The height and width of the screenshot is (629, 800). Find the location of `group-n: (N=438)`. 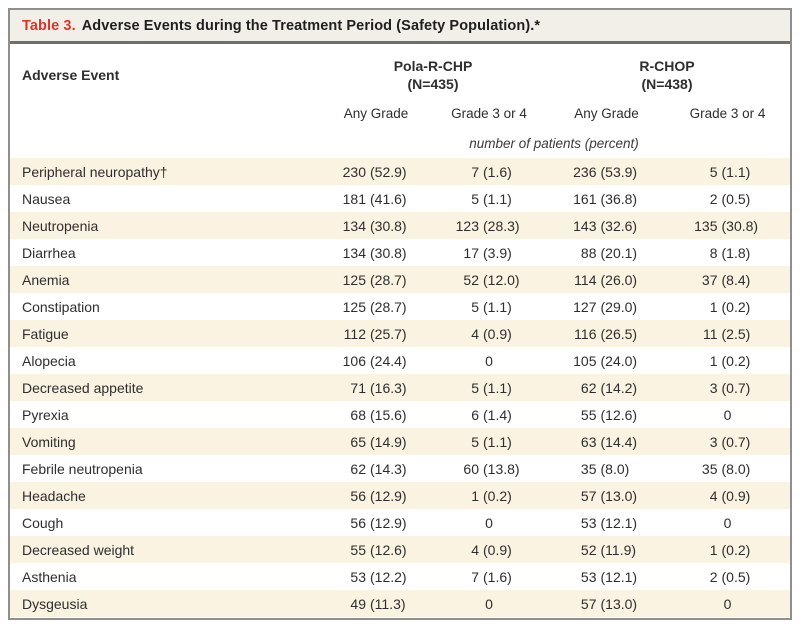

group-n: (N=438) is located at coordinates (667, 83).